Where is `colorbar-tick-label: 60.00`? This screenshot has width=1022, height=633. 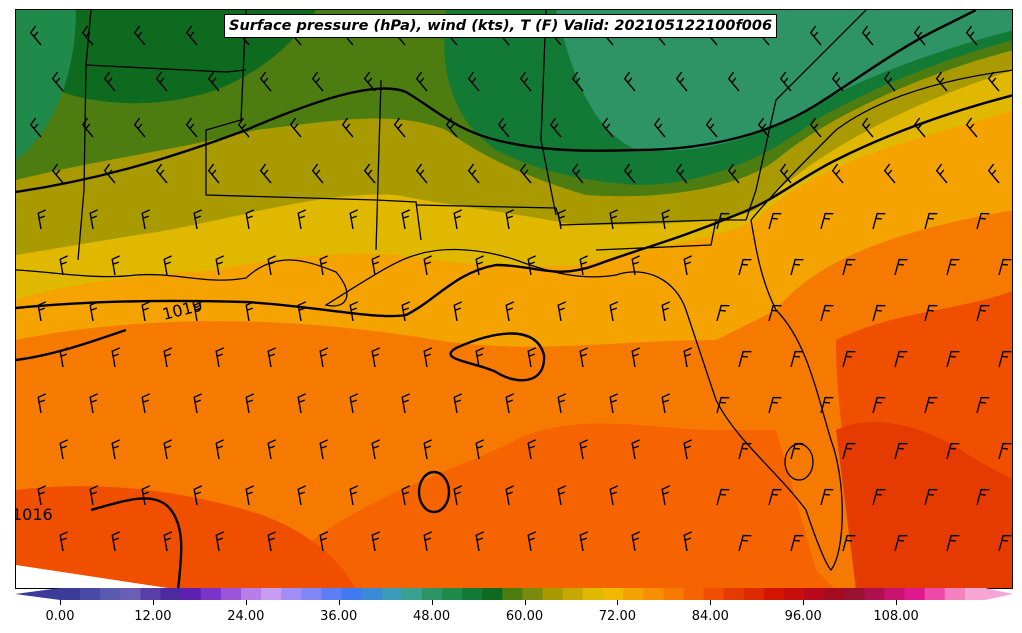 colorbar-tick-label: 60.00 is located at coordinates (524, 616).